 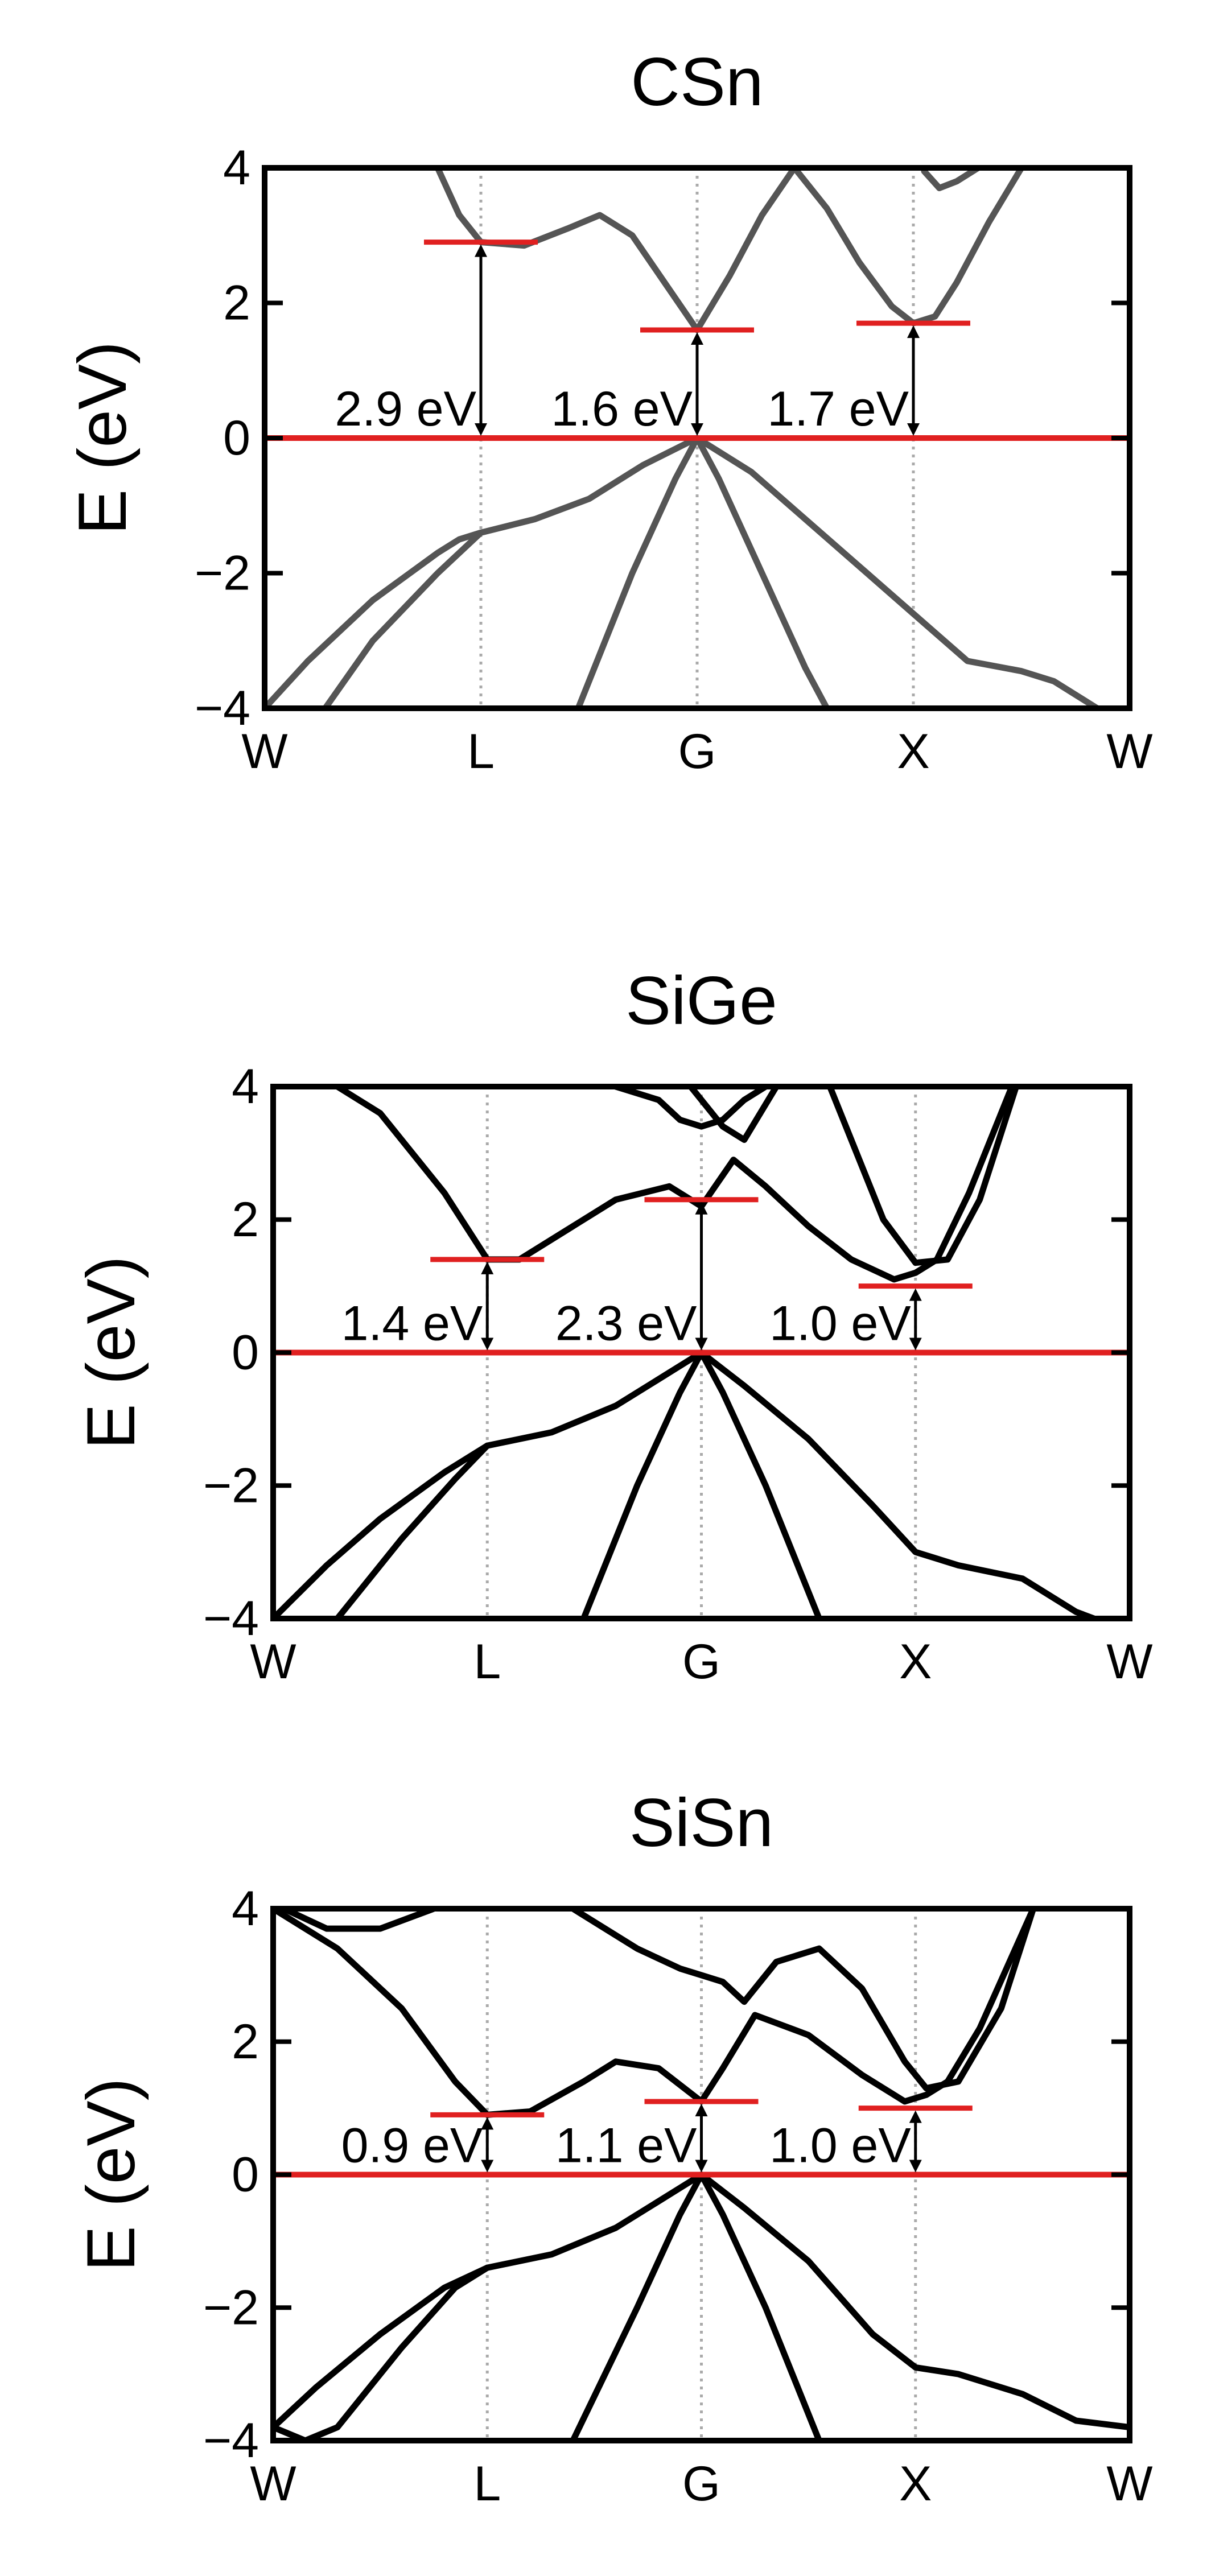 What do you see at coordinates (626, 2146) in the screenshot?
I see `gap-label-g: 1.1 eV` at bounding box center [626, 2146].